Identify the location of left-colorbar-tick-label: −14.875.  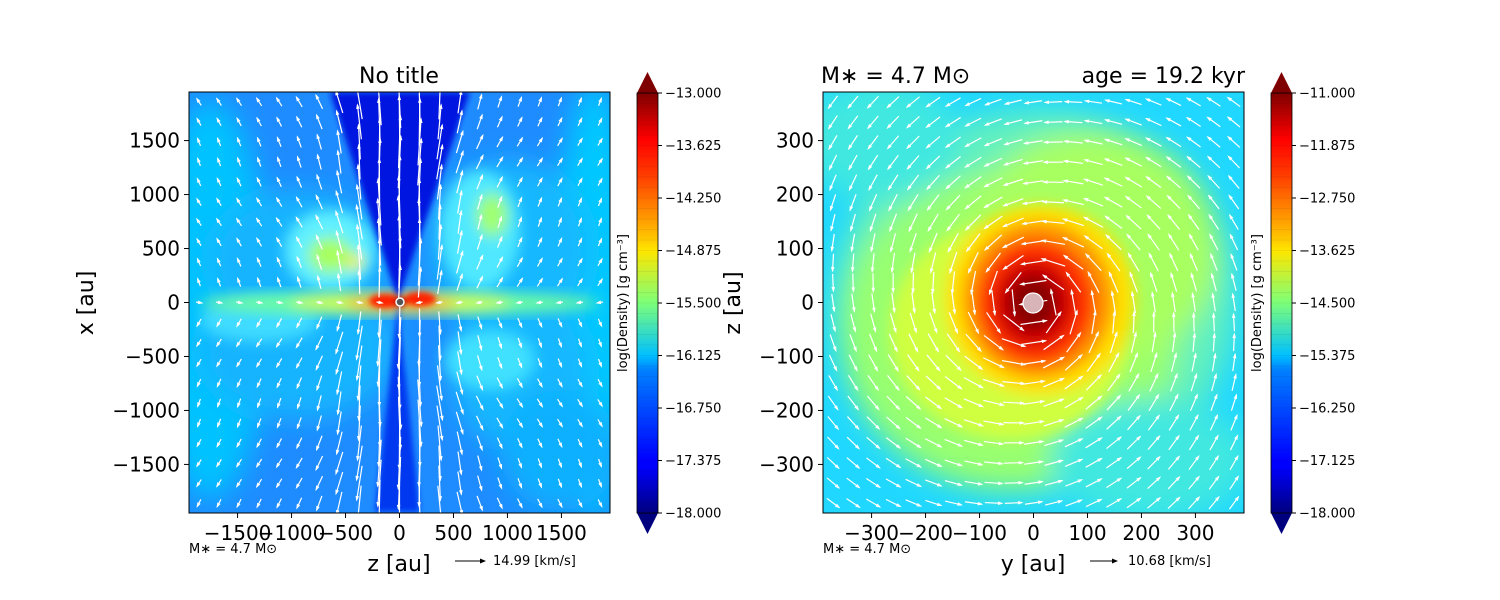
(693, 251).